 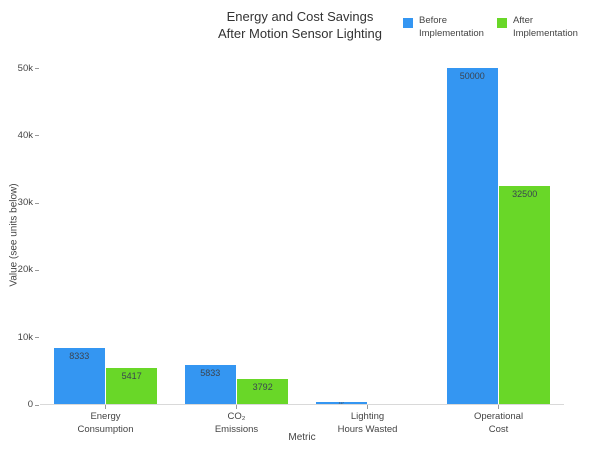 What do you see at coordinates (545, 27) in the screenshot?
I see `legend-label-after: After Implementation` at bounding box center [545, 27].